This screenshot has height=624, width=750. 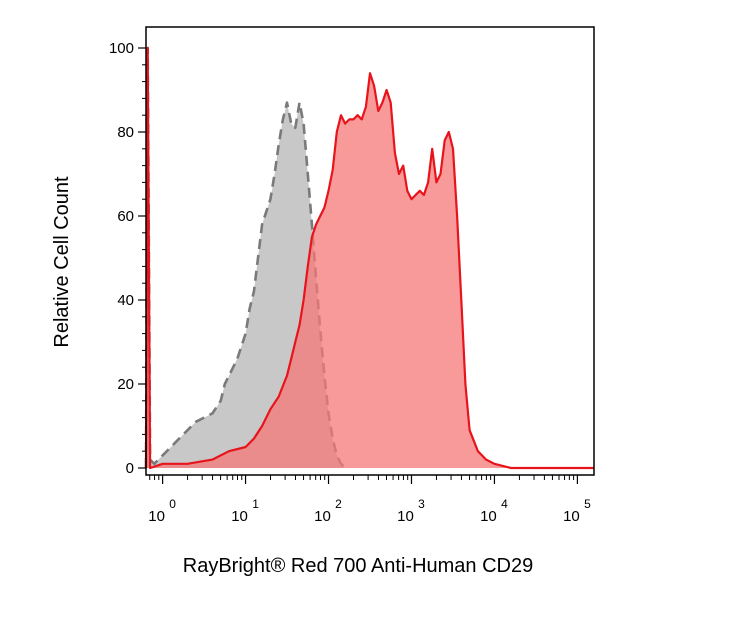 I want to click on y-tick-label: 20, so click(x=125, y=384).